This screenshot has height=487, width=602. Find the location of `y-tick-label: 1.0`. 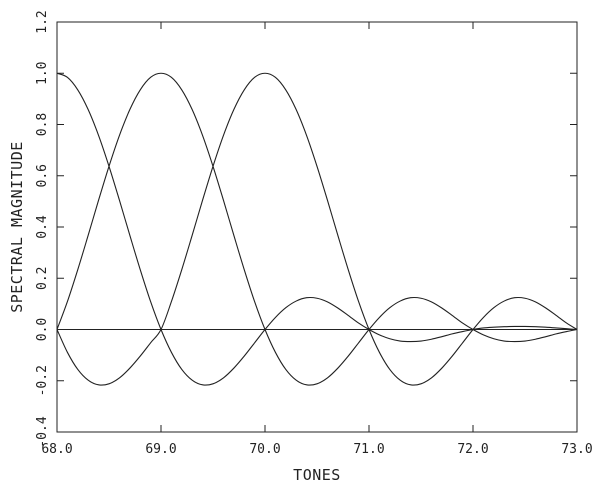

y-tick-label: 1.0 is located at coordinates (42, 73).